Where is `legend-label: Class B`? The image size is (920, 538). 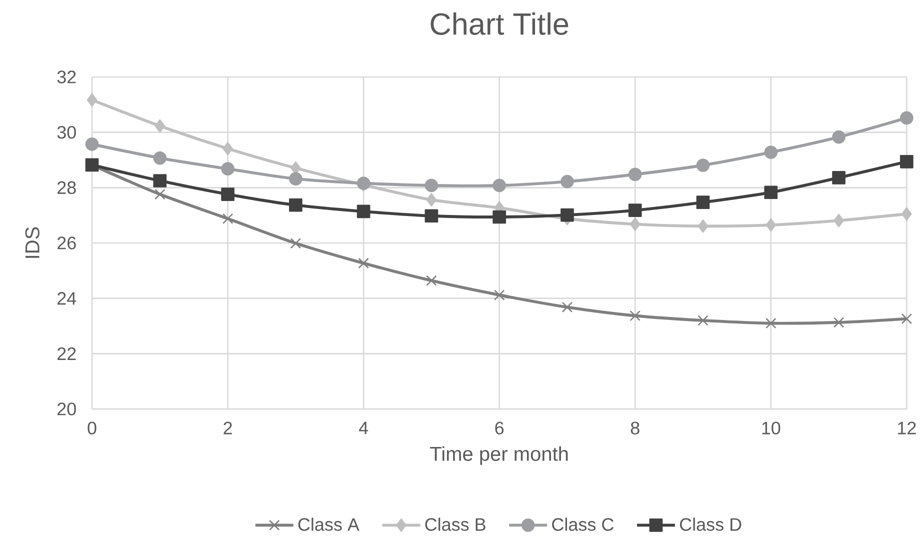
legend-label: Class B is located at coordinates (455, 524).